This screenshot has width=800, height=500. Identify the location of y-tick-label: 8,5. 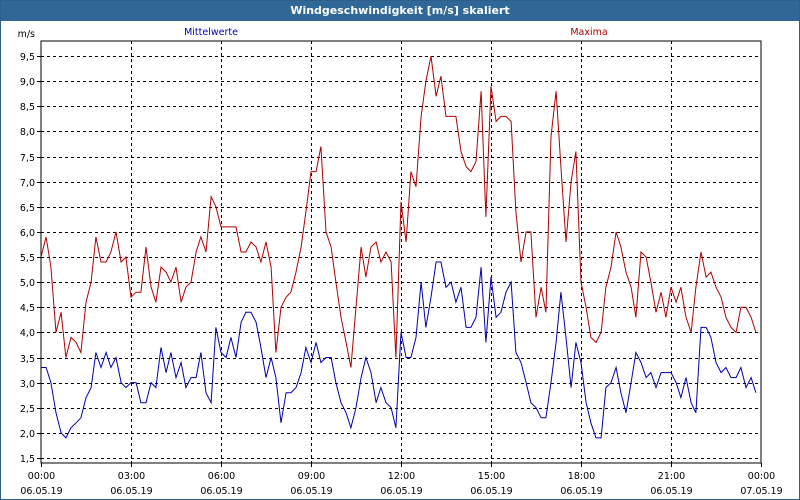
(27, 107).